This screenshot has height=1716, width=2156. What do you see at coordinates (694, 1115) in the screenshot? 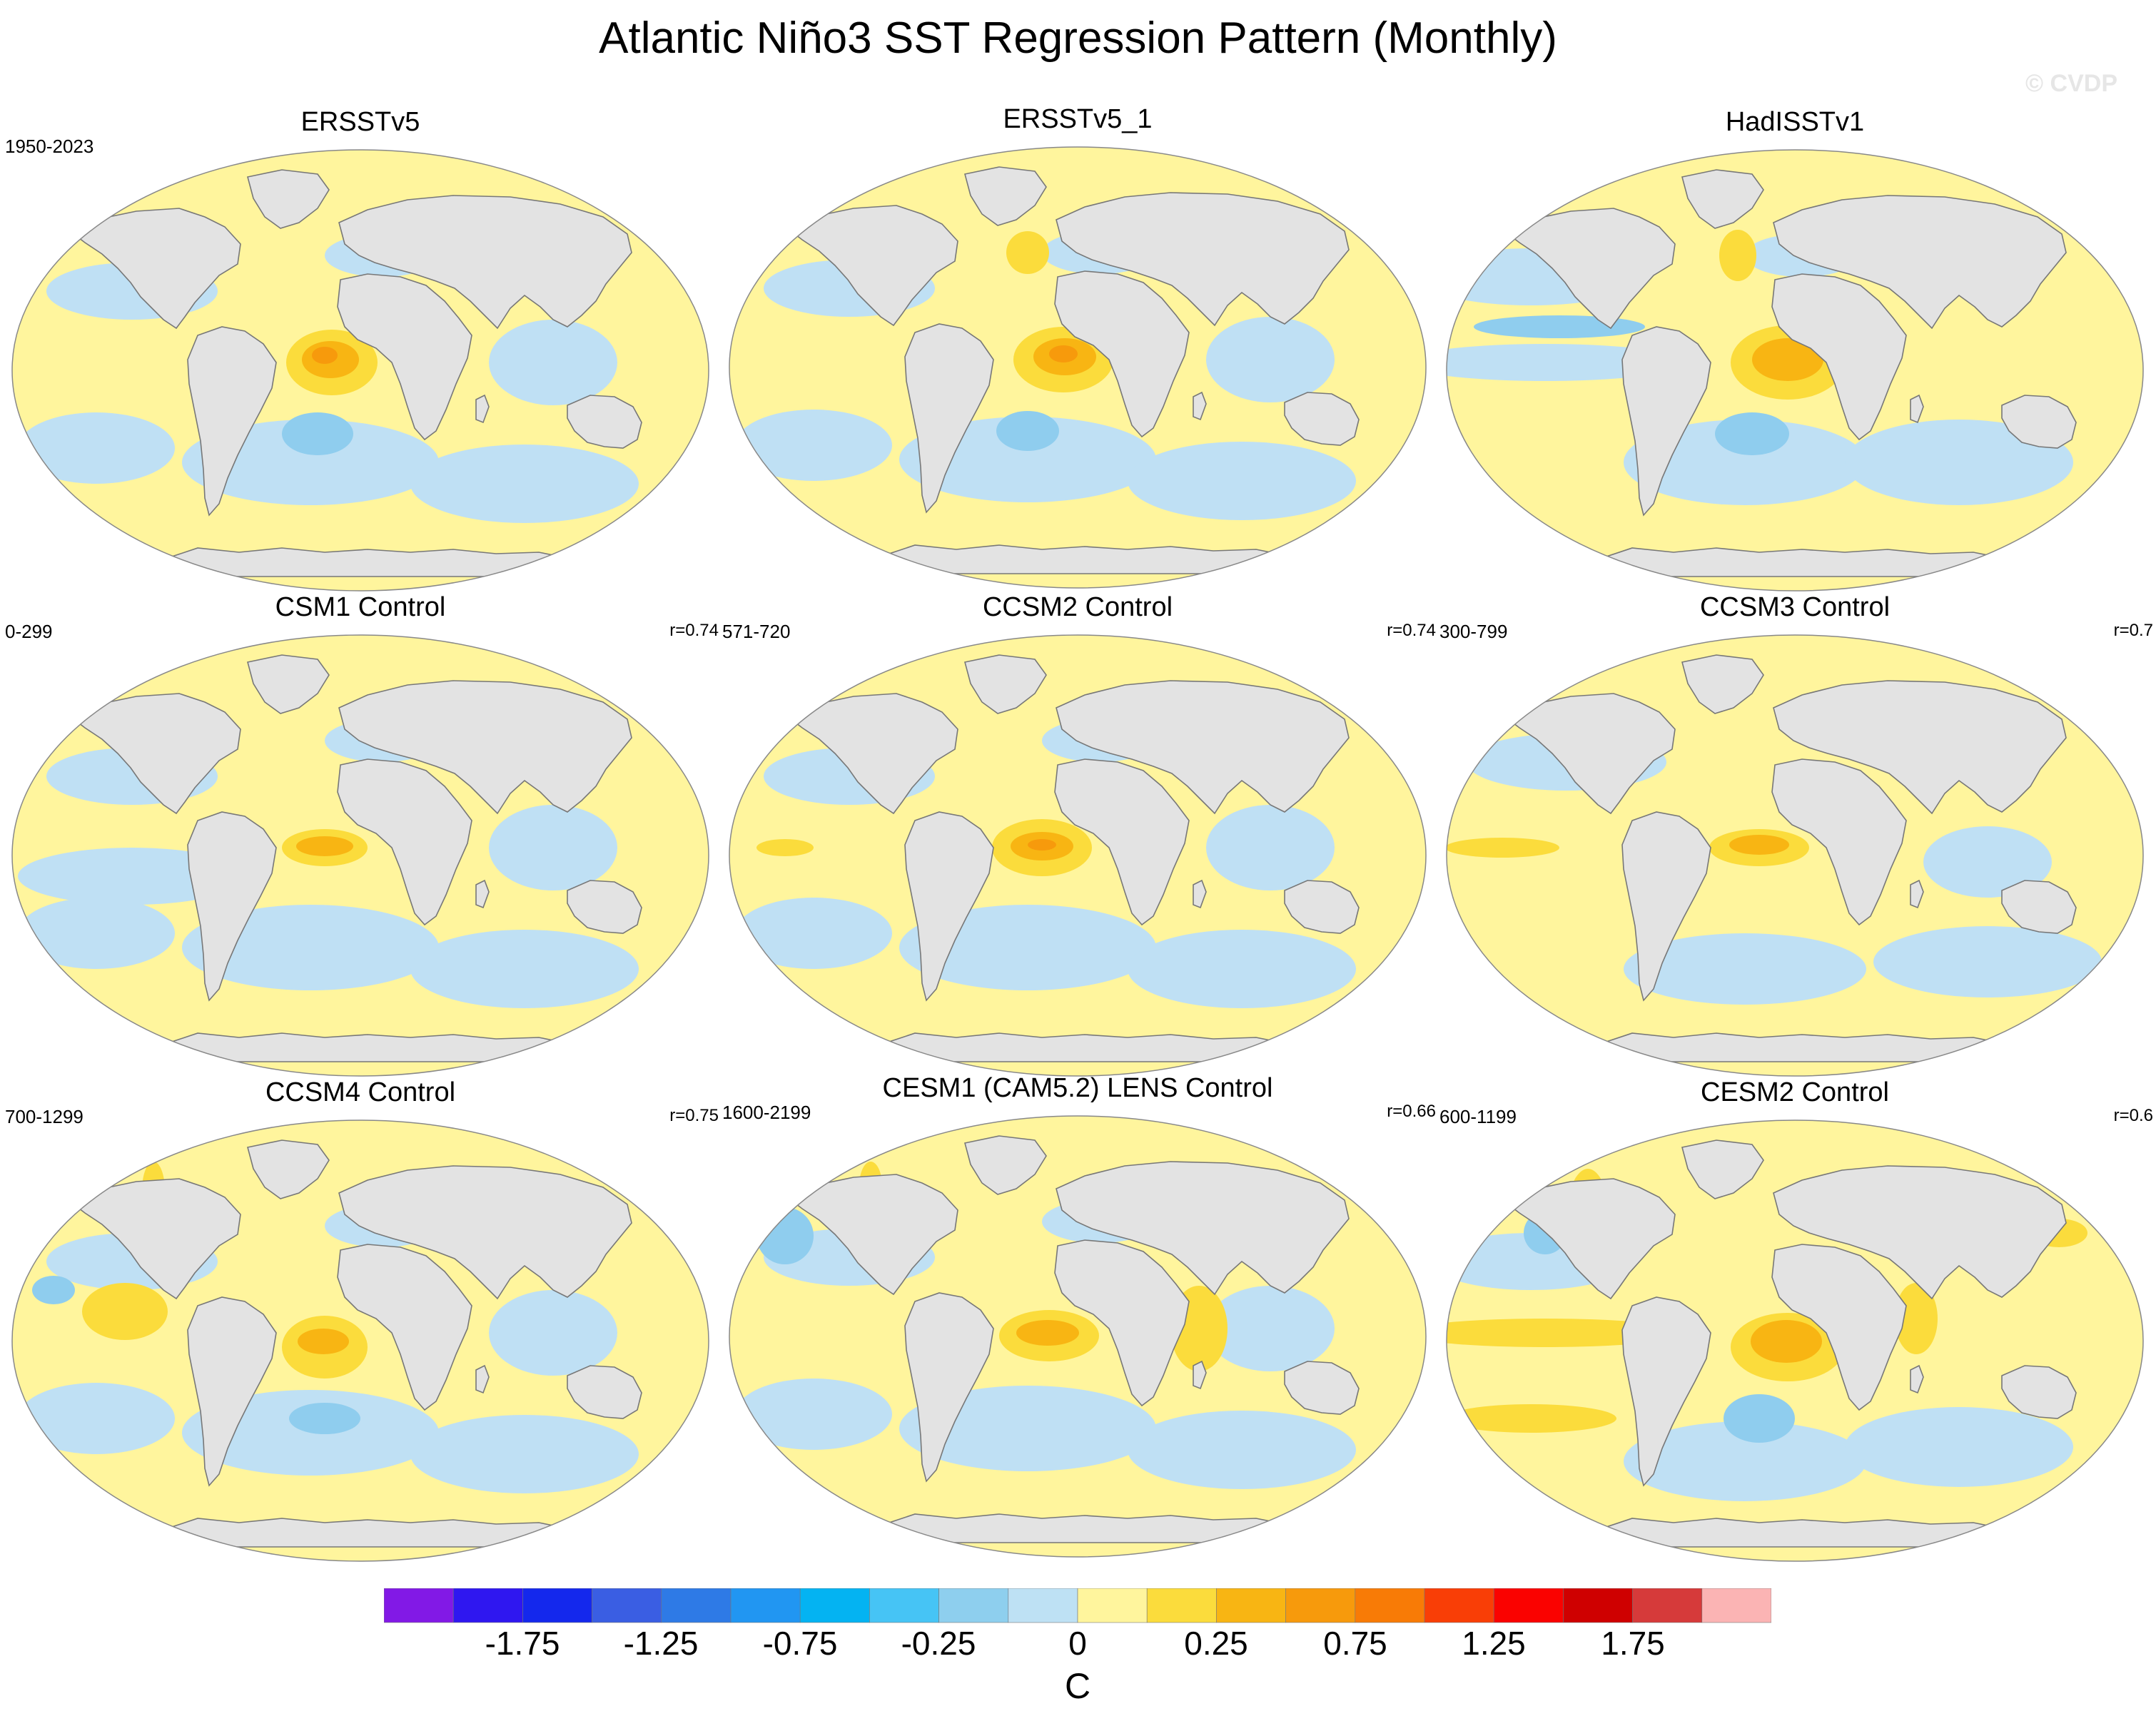
I see `panel-correlation: r=0.75` at bounding box center [694, 1115].